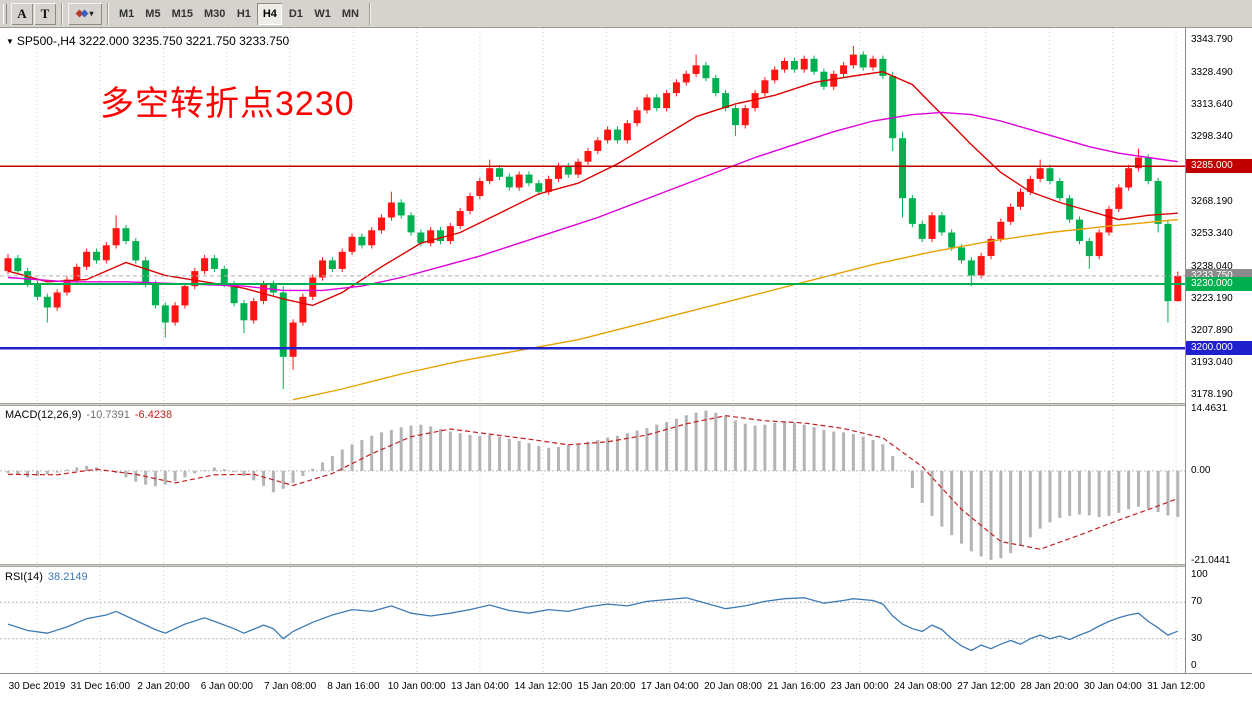 This screenshot has width=1252, height=701. I want to click on price-tick-label: 3328.490, so click(1212, 72).